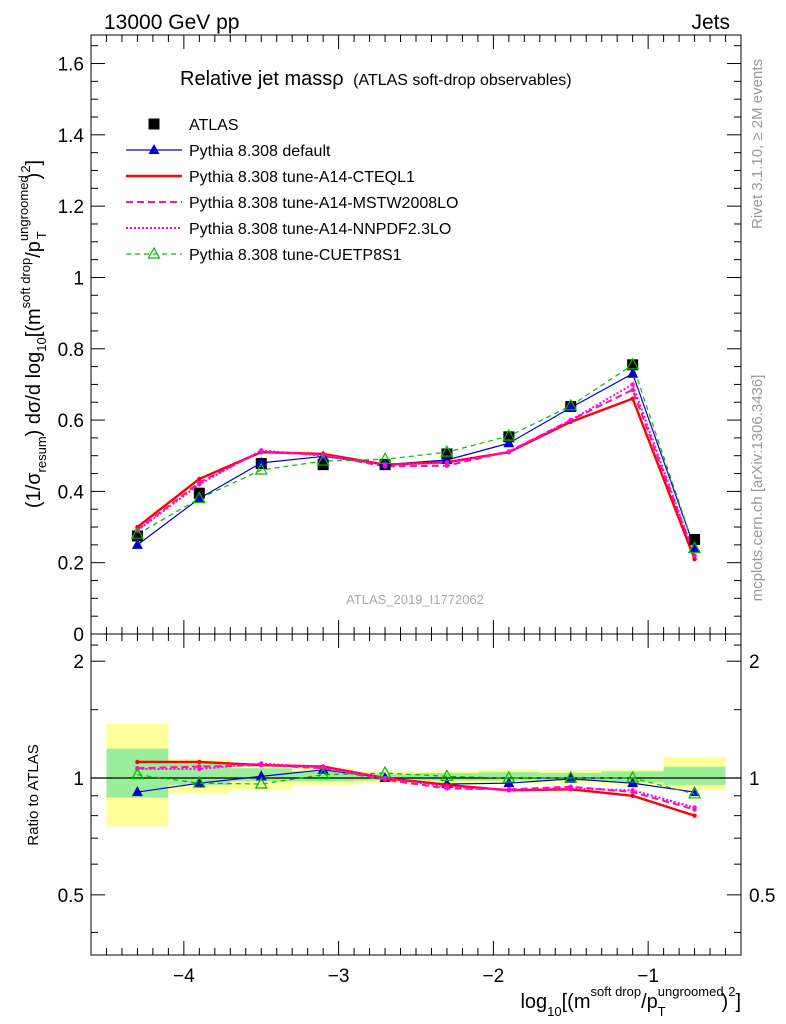  What do you see at coordinates (416, 478) in the screenshot?
I see `series-line-cteql1` at bounding box center [416, 478].